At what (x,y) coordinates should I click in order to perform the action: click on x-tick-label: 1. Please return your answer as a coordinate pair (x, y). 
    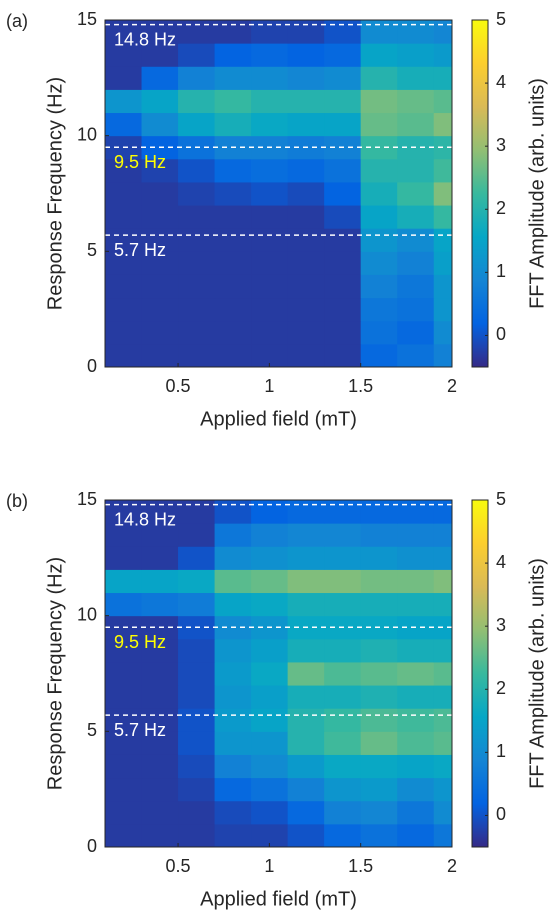
    Looking at the image, I should click on (269, 866).